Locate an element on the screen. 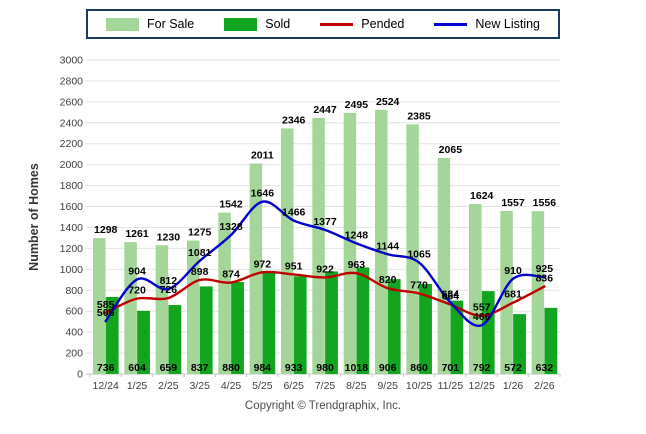 The image size is (646, 434). svg-text: 925 is located at coordinates (545, 269).